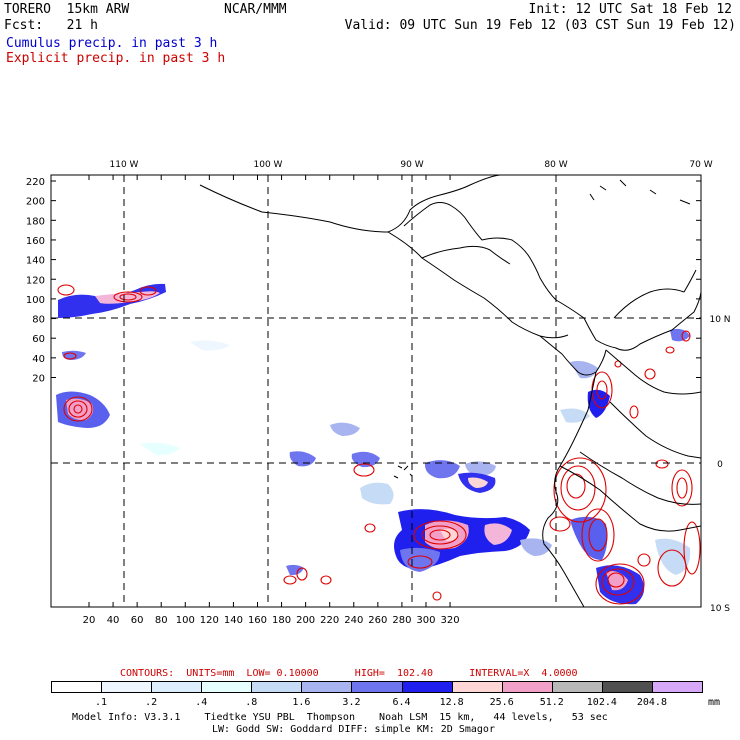 The height and width of the screenshot is (740, 740). Describe the element at coordinates (38, 359) in the screenshot. I see `y-tick-label: 40` at that location.